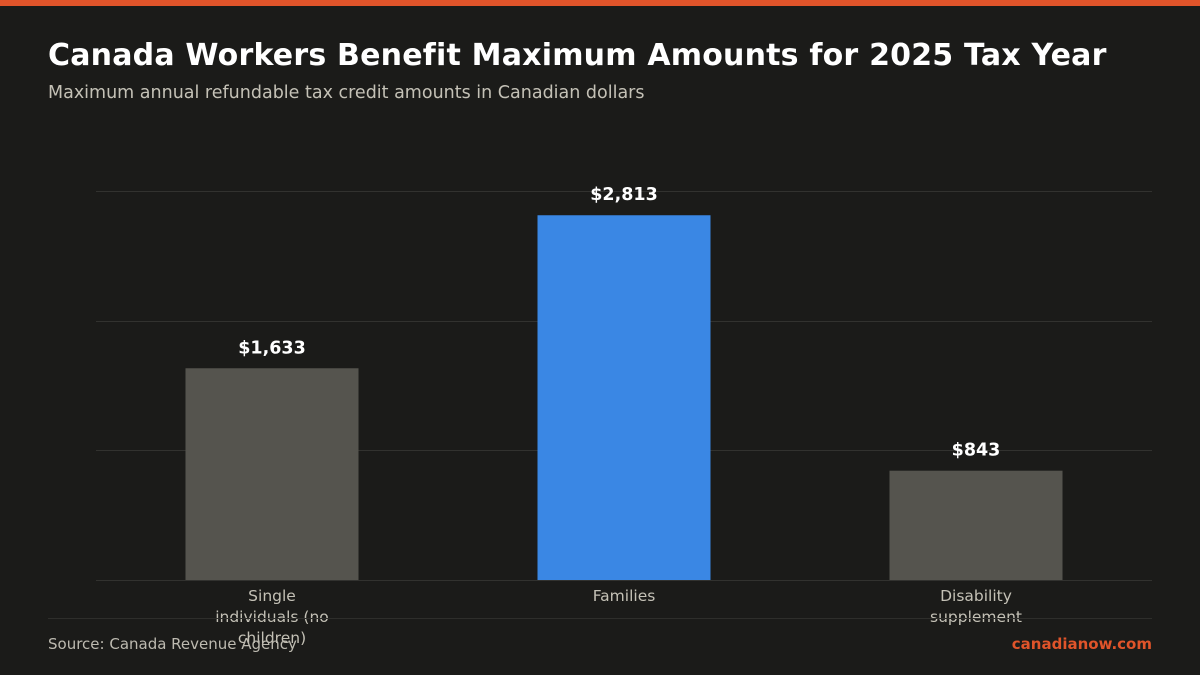 Image resolution: width=1200 pixels, height=675 pixels. I want to click on accent-top-bar, so click(600, 3).